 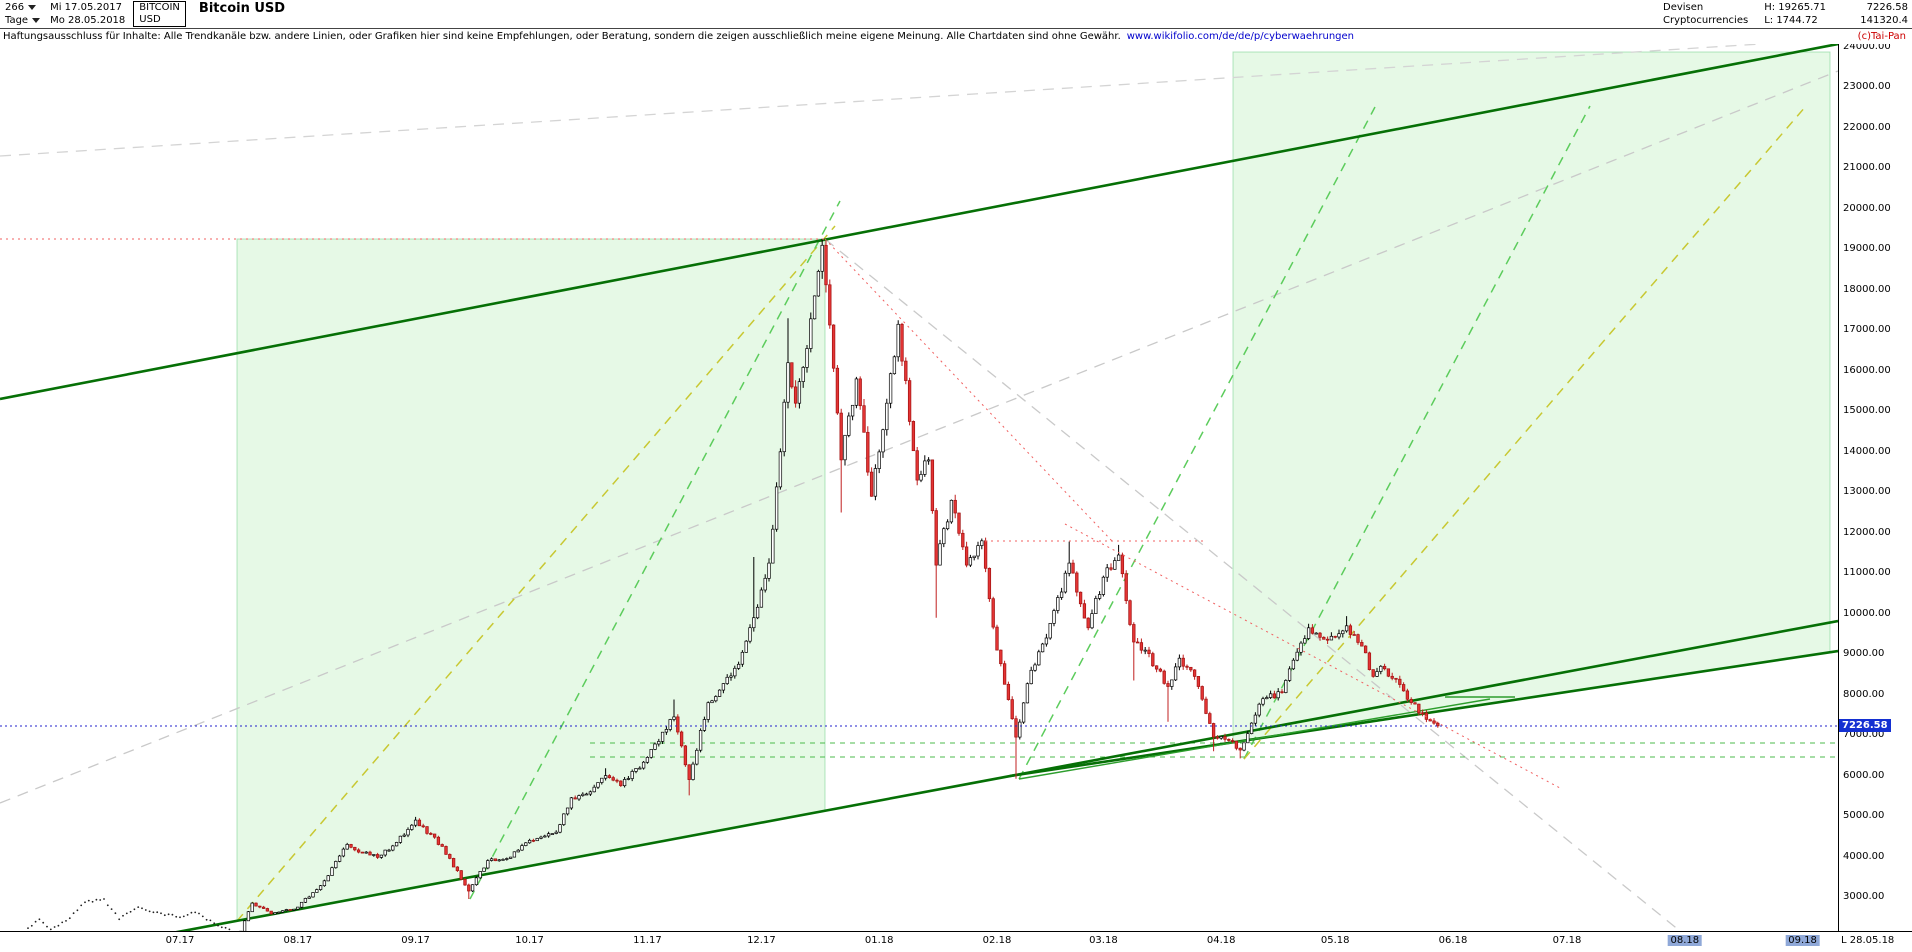 I want to click on y-axis-label: 7000.00, so click(x=1864, y=735).